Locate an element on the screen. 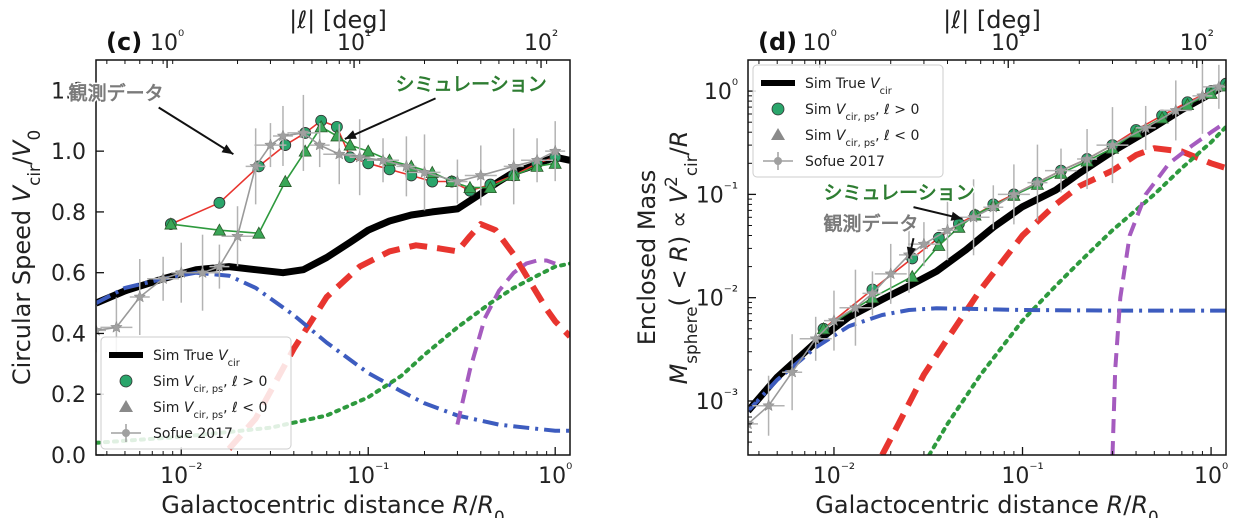  series-sim-true-v-cir is located at coordinates (333, 230).